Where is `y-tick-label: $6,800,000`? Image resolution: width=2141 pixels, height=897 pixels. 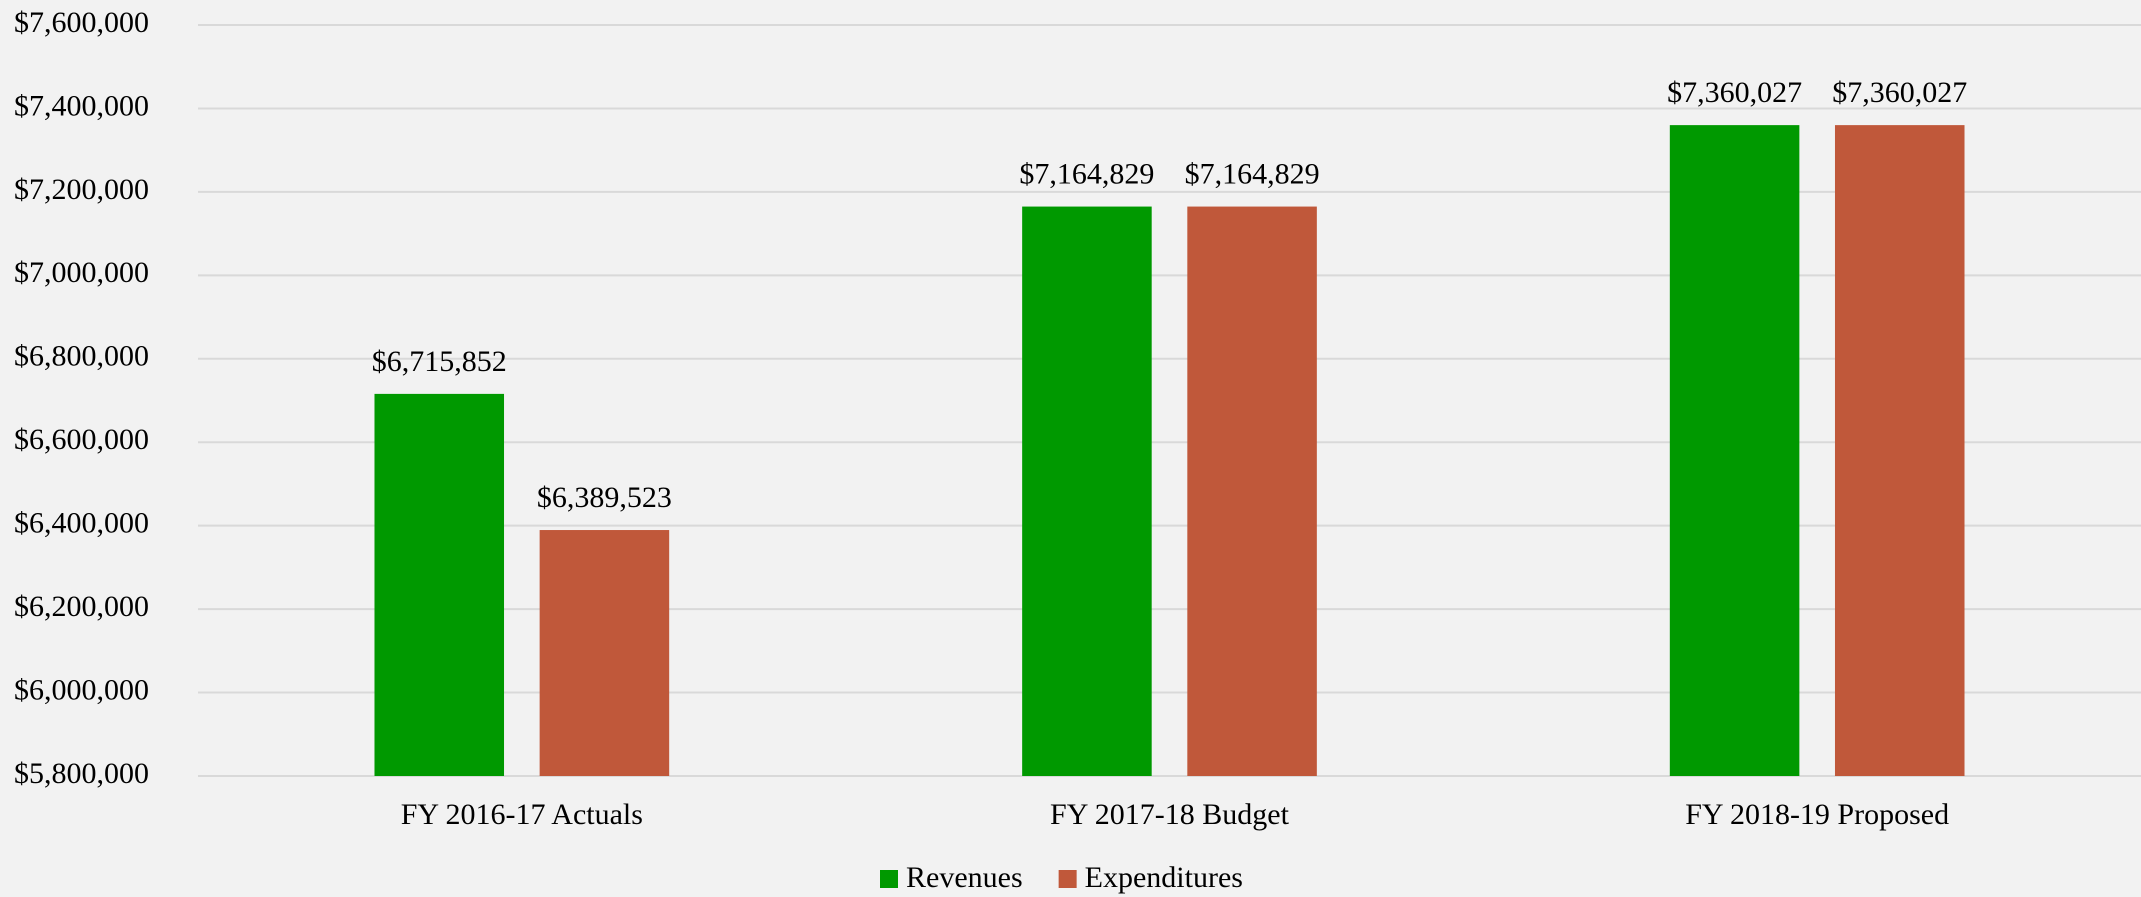 y-tick-label: $6,800,000 is located at coordinates (81, 356).